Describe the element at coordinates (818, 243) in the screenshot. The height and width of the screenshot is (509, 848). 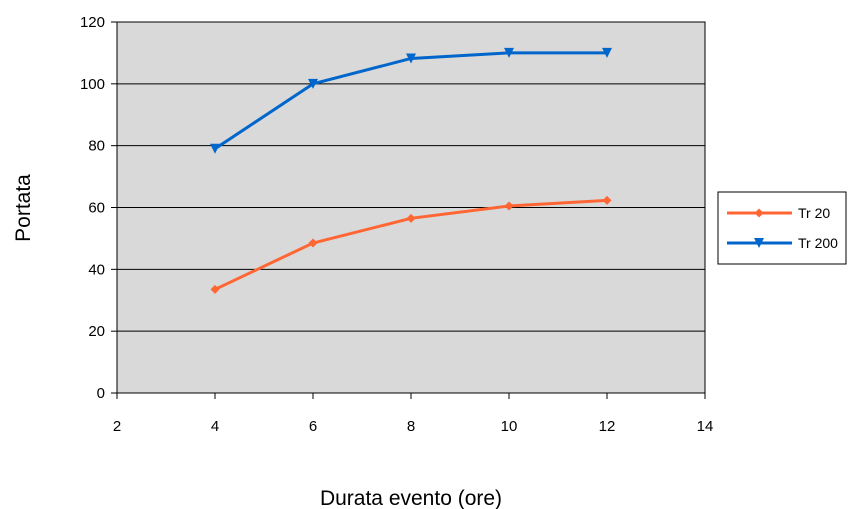
I see `legend-label-tr-200: Tr 200` at that location.